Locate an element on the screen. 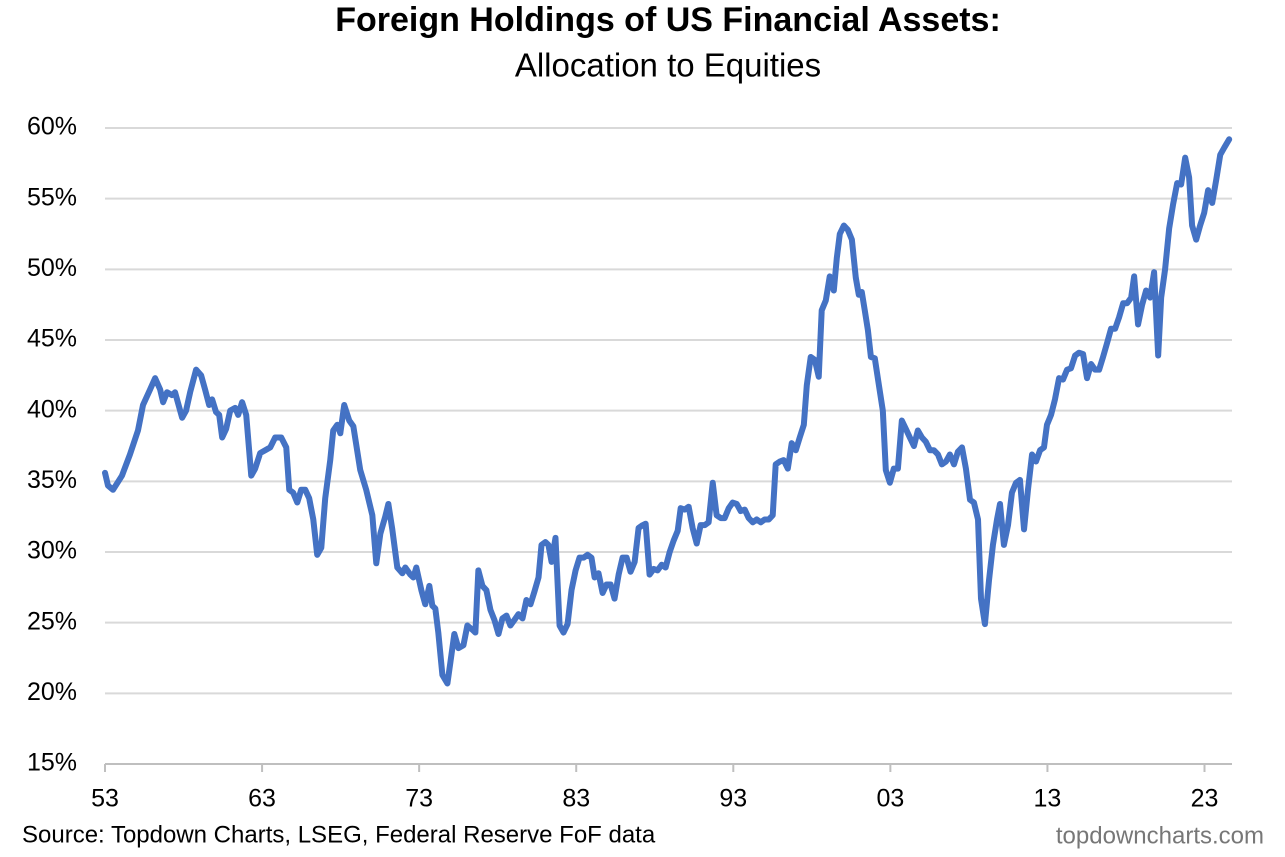  x-tick-label: 93 is located at coordinates (733, 799).